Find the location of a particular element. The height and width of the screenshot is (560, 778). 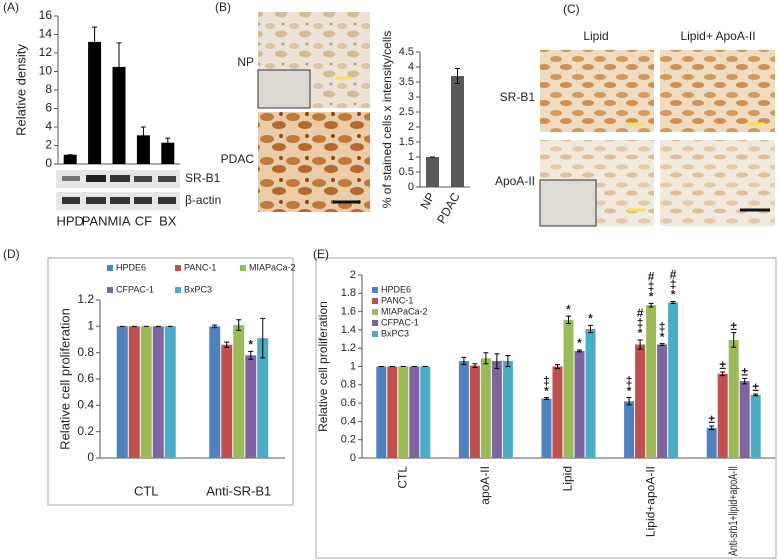

y-tick-label: 1.5 is located at coordinates (406, 142).